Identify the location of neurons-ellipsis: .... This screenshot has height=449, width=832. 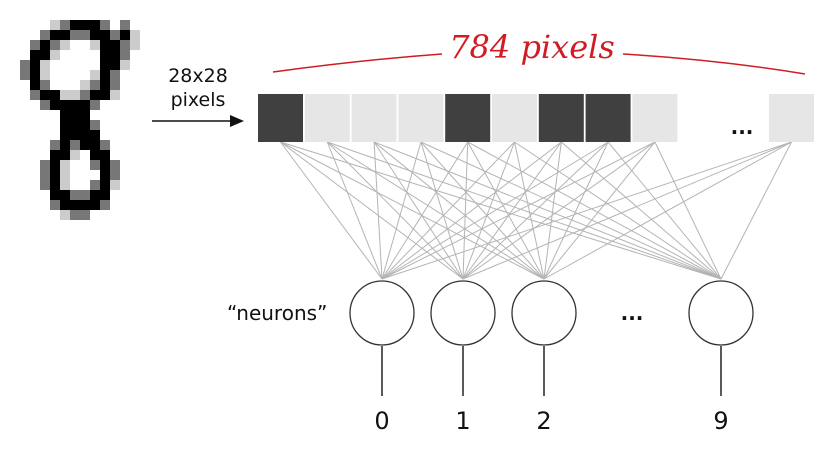
(632, 313).